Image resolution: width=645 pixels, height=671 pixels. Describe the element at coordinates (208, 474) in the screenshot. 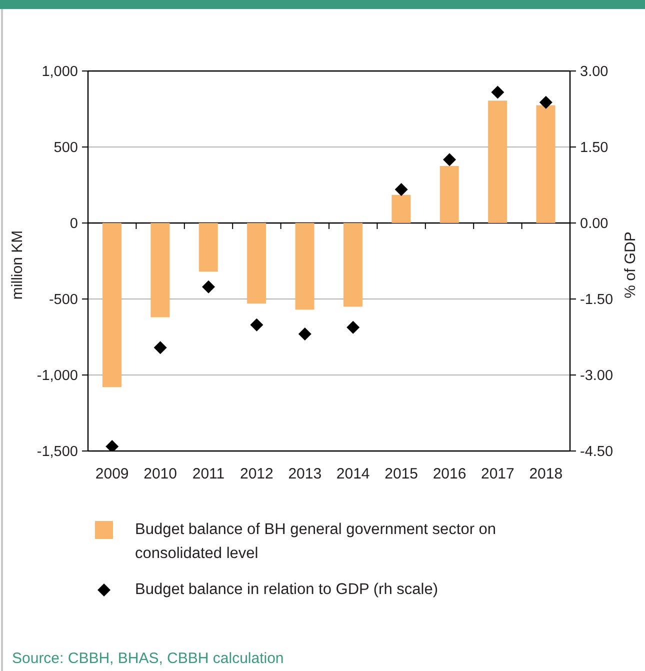

I see `x-tick-label: 2011` at that location.